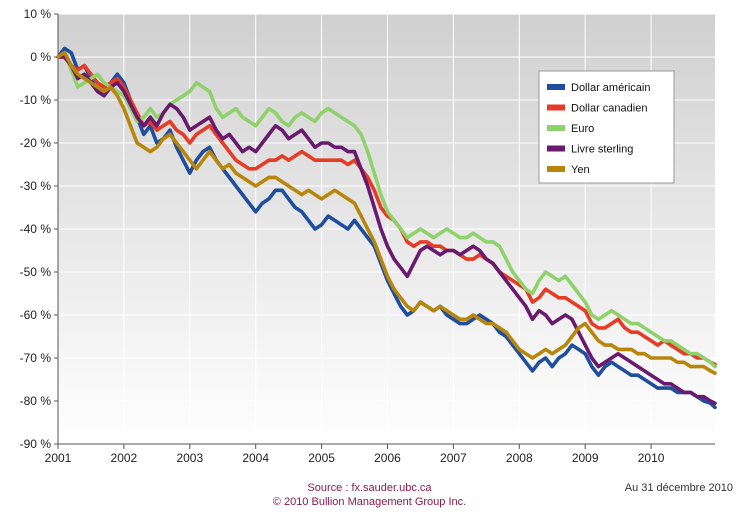  I want to click on y-tick-label: -40 %, so click(36, 229).